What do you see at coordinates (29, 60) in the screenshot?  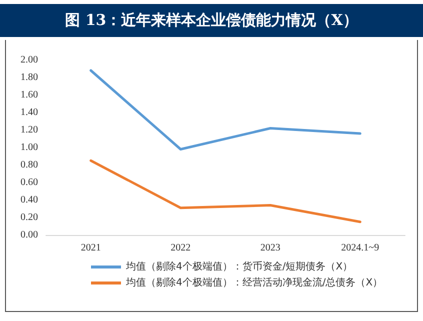 I see `y-tick-label: 2.00` at bounding box center [29, 60].